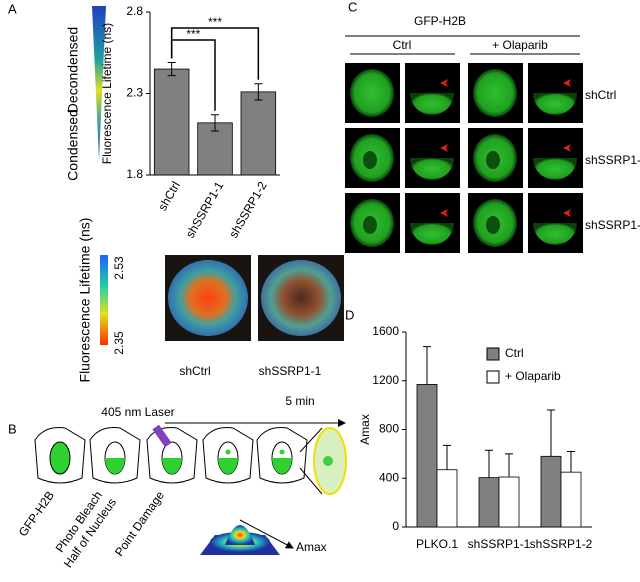 The width and height of the screenshot is (640, 582). I want to click on condition-label: + Olaparib, so click(520, 45).